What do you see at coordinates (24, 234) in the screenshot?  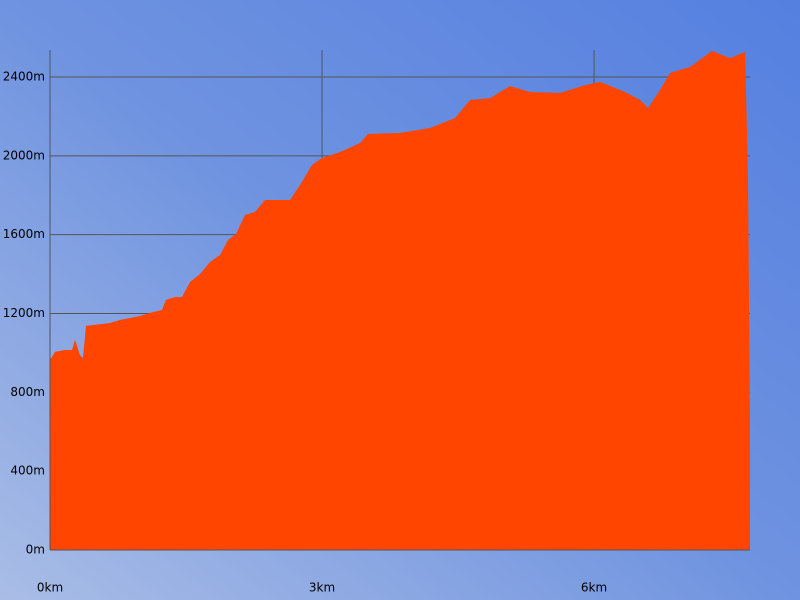 I see `y-tick-label: 1600m` at bounding box center [24, 234].